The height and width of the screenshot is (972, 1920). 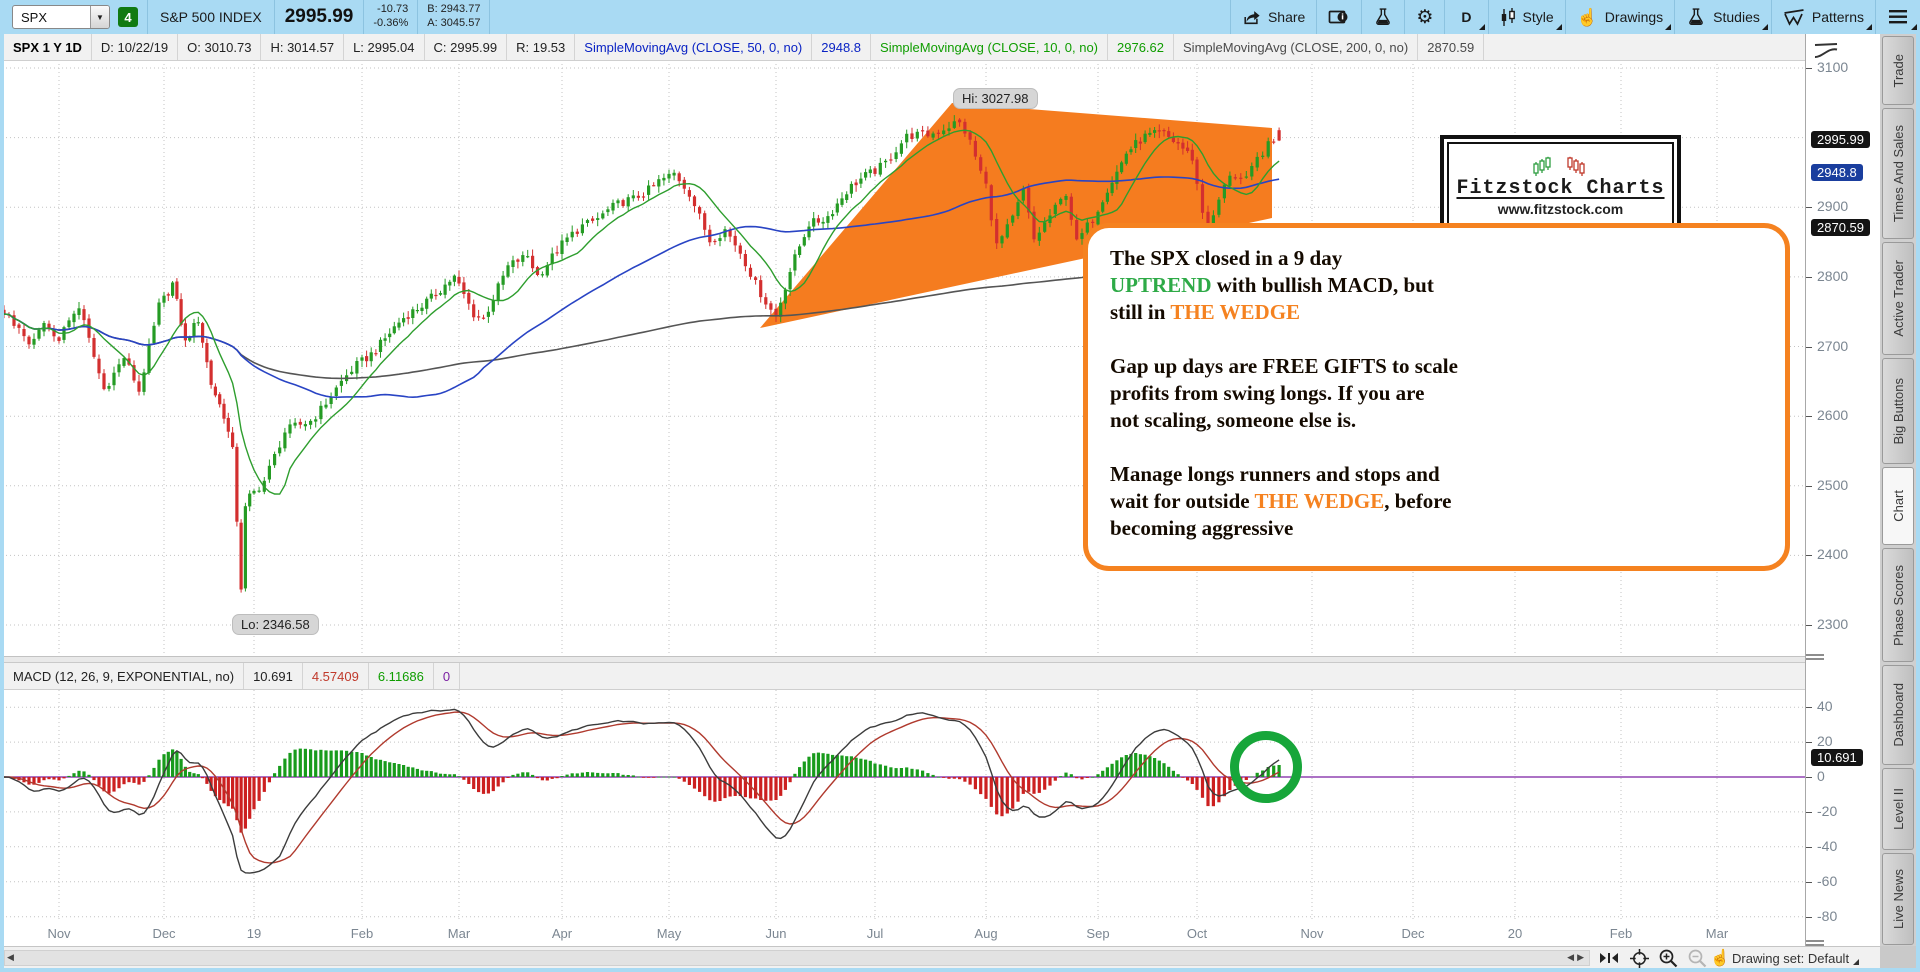 What do you see at coordinates (220, 47) in the screenshot?
I see `ohlc-open: O: 3010.73` at bounding box center [220, 47].